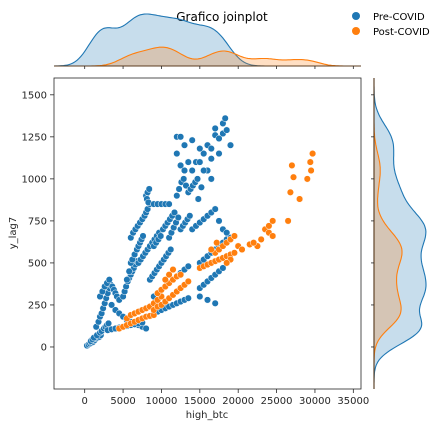  What do you see at coordinates (162, 401) in the screenshot?
I see `x-tick-label: 10000` at bounding box center [162, 401].